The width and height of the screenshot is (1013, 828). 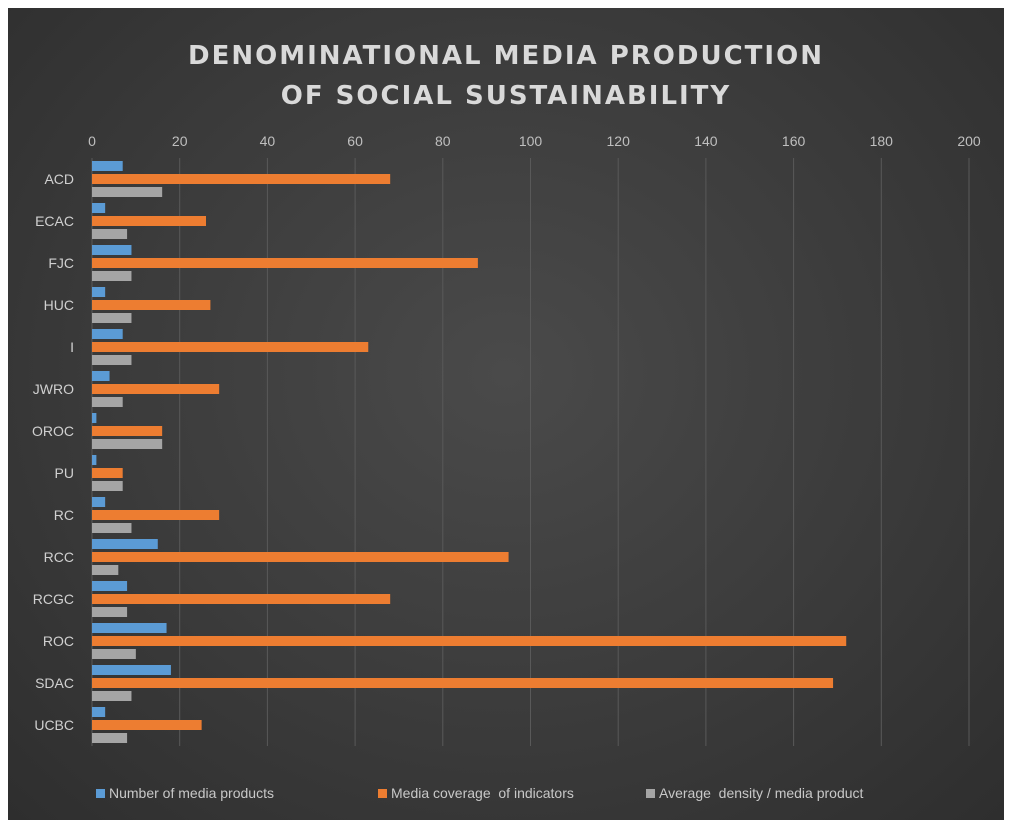 What do you see at coordinates (59, 179) in the screenshot?
I see `category-label: ACD` at bounding box center [59, 179].